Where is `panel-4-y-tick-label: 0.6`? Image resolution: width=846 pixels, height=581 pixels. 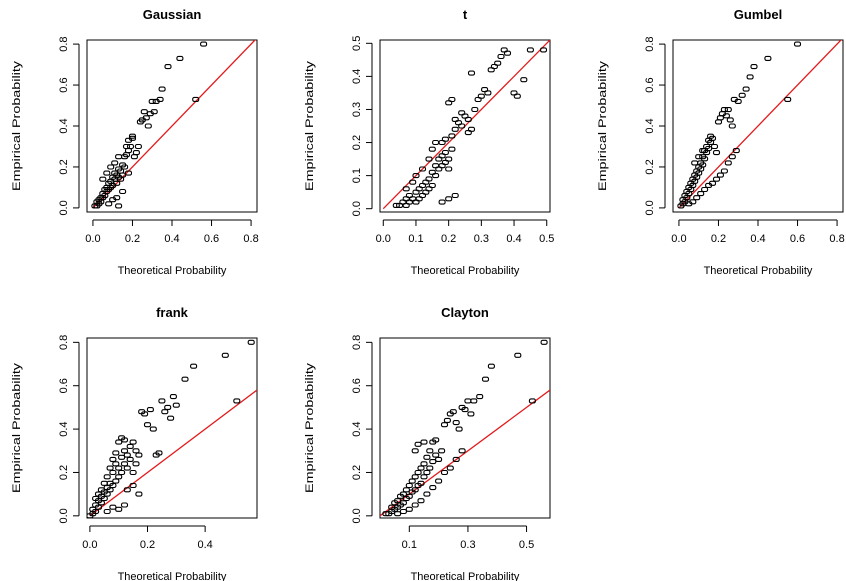
panel-4-y-tick-label: 0.6 is located at coordinates (357, 385).